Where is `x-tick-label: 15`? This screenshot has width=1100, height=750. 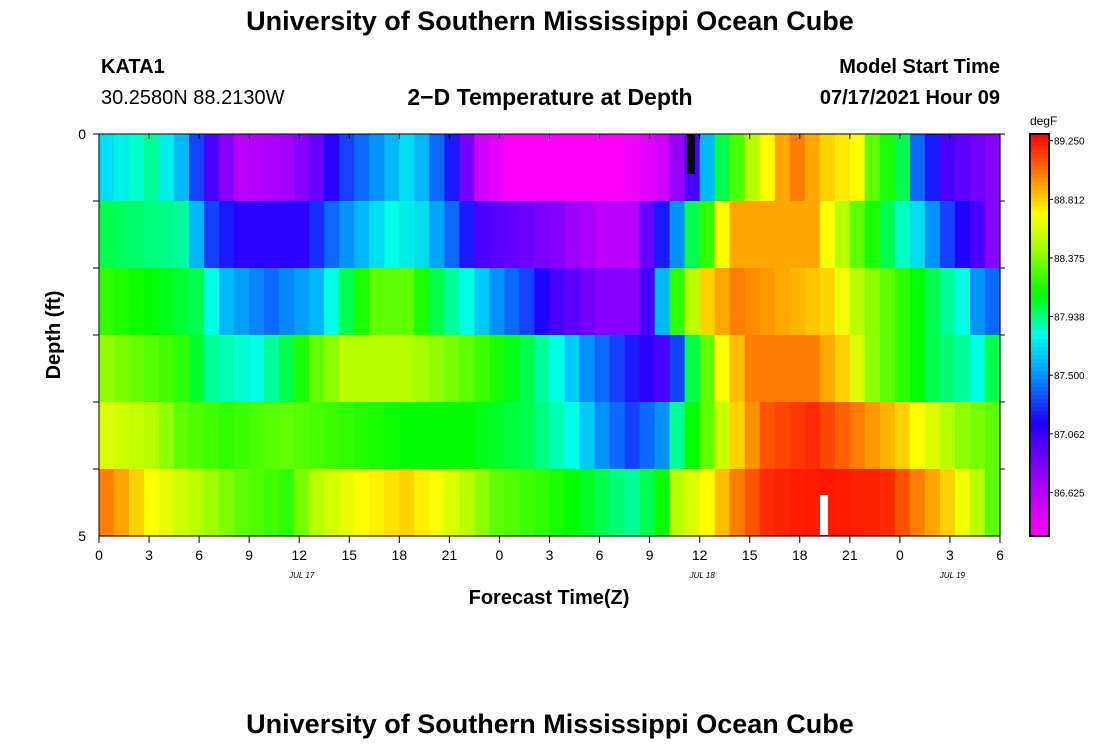
x-tick-label: 15 is located at coordinates (349, 555).